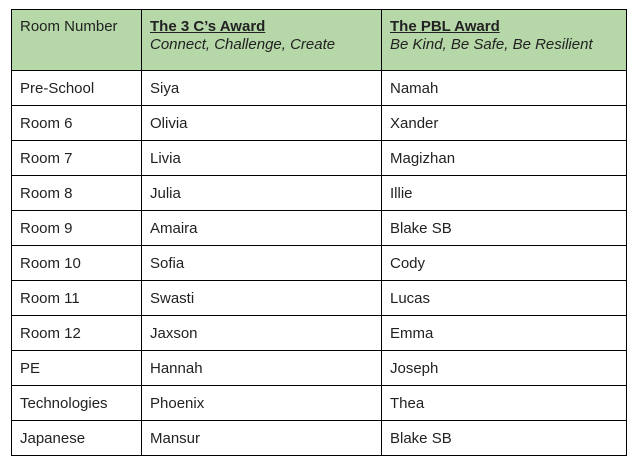 The image size is (637, 456). I want to click on table-row: Technologies Phoenix Thea, so click(319, 403).